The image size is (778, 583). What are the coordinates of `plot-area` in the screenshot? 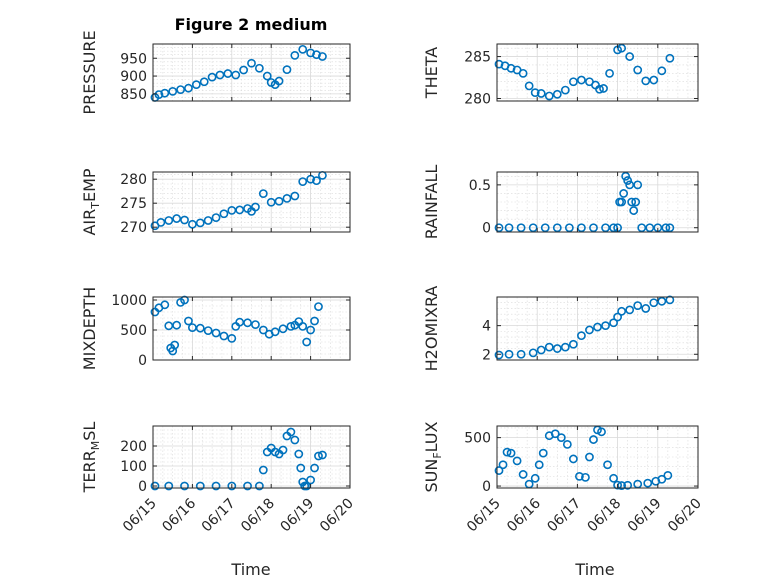 It's located at (251, 457).